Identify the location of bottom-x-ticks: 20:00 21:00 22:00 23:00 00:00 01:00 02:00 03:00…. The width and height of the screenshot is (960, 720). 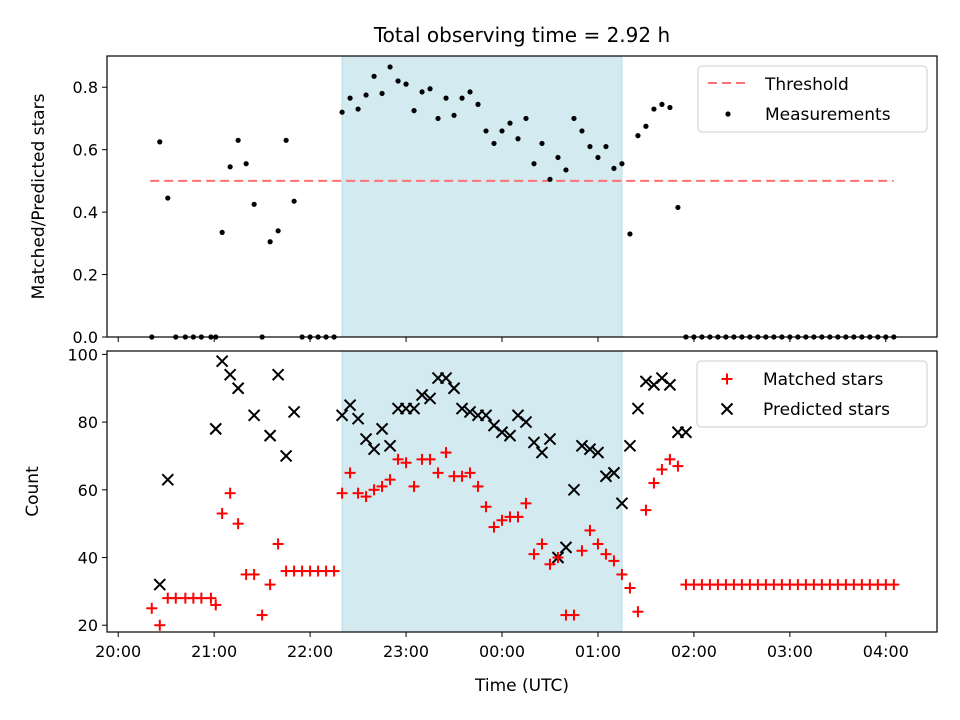
(502, 646).